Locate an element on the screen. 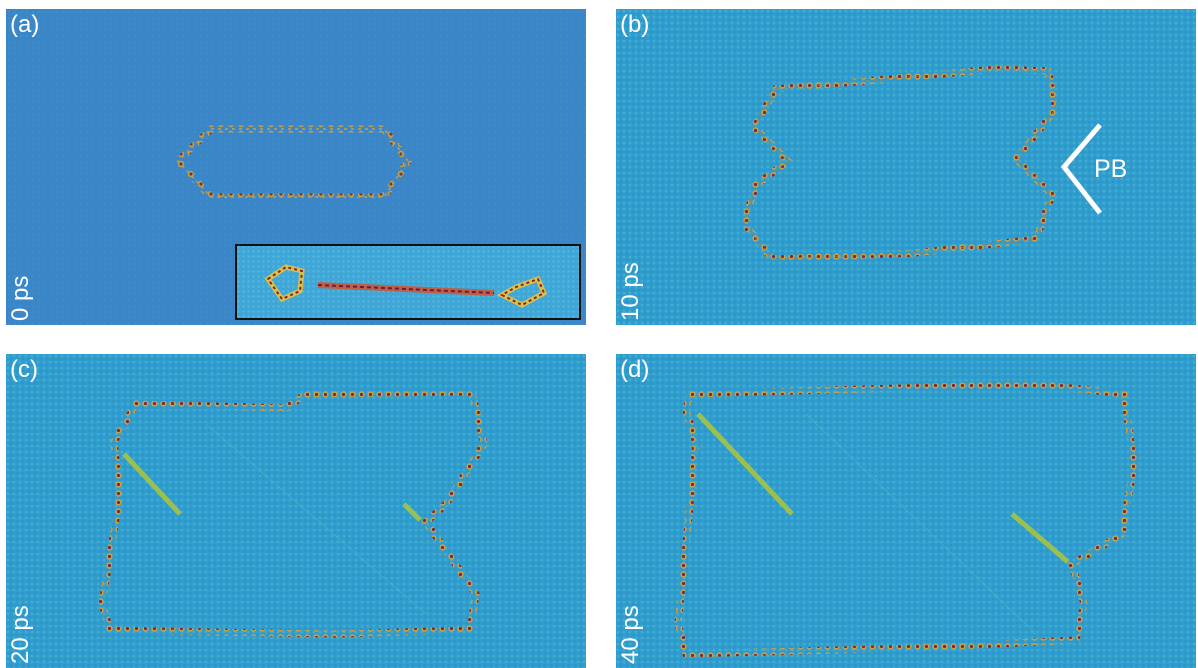 The width and height of the screenshot is (1198, 668). stacking-fault-left-c is located at coordinates (152, 484).